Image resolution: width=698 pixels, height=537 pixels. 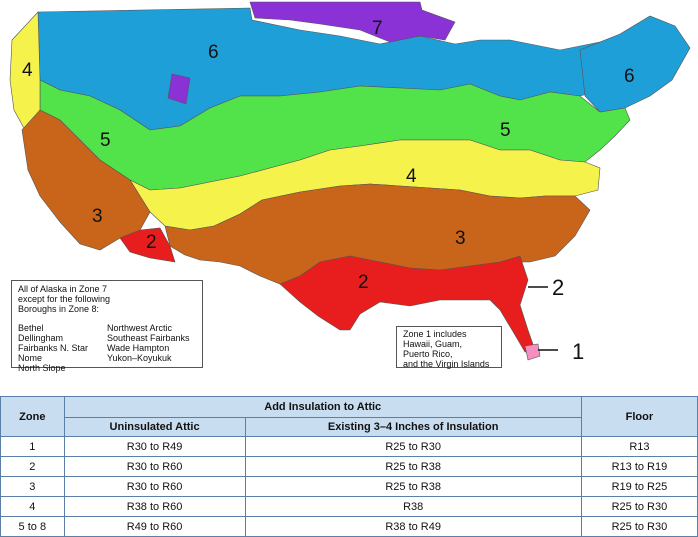 I want to click on zone-1-note-line: and the Virgin Islands, so click(x=446, y=364).